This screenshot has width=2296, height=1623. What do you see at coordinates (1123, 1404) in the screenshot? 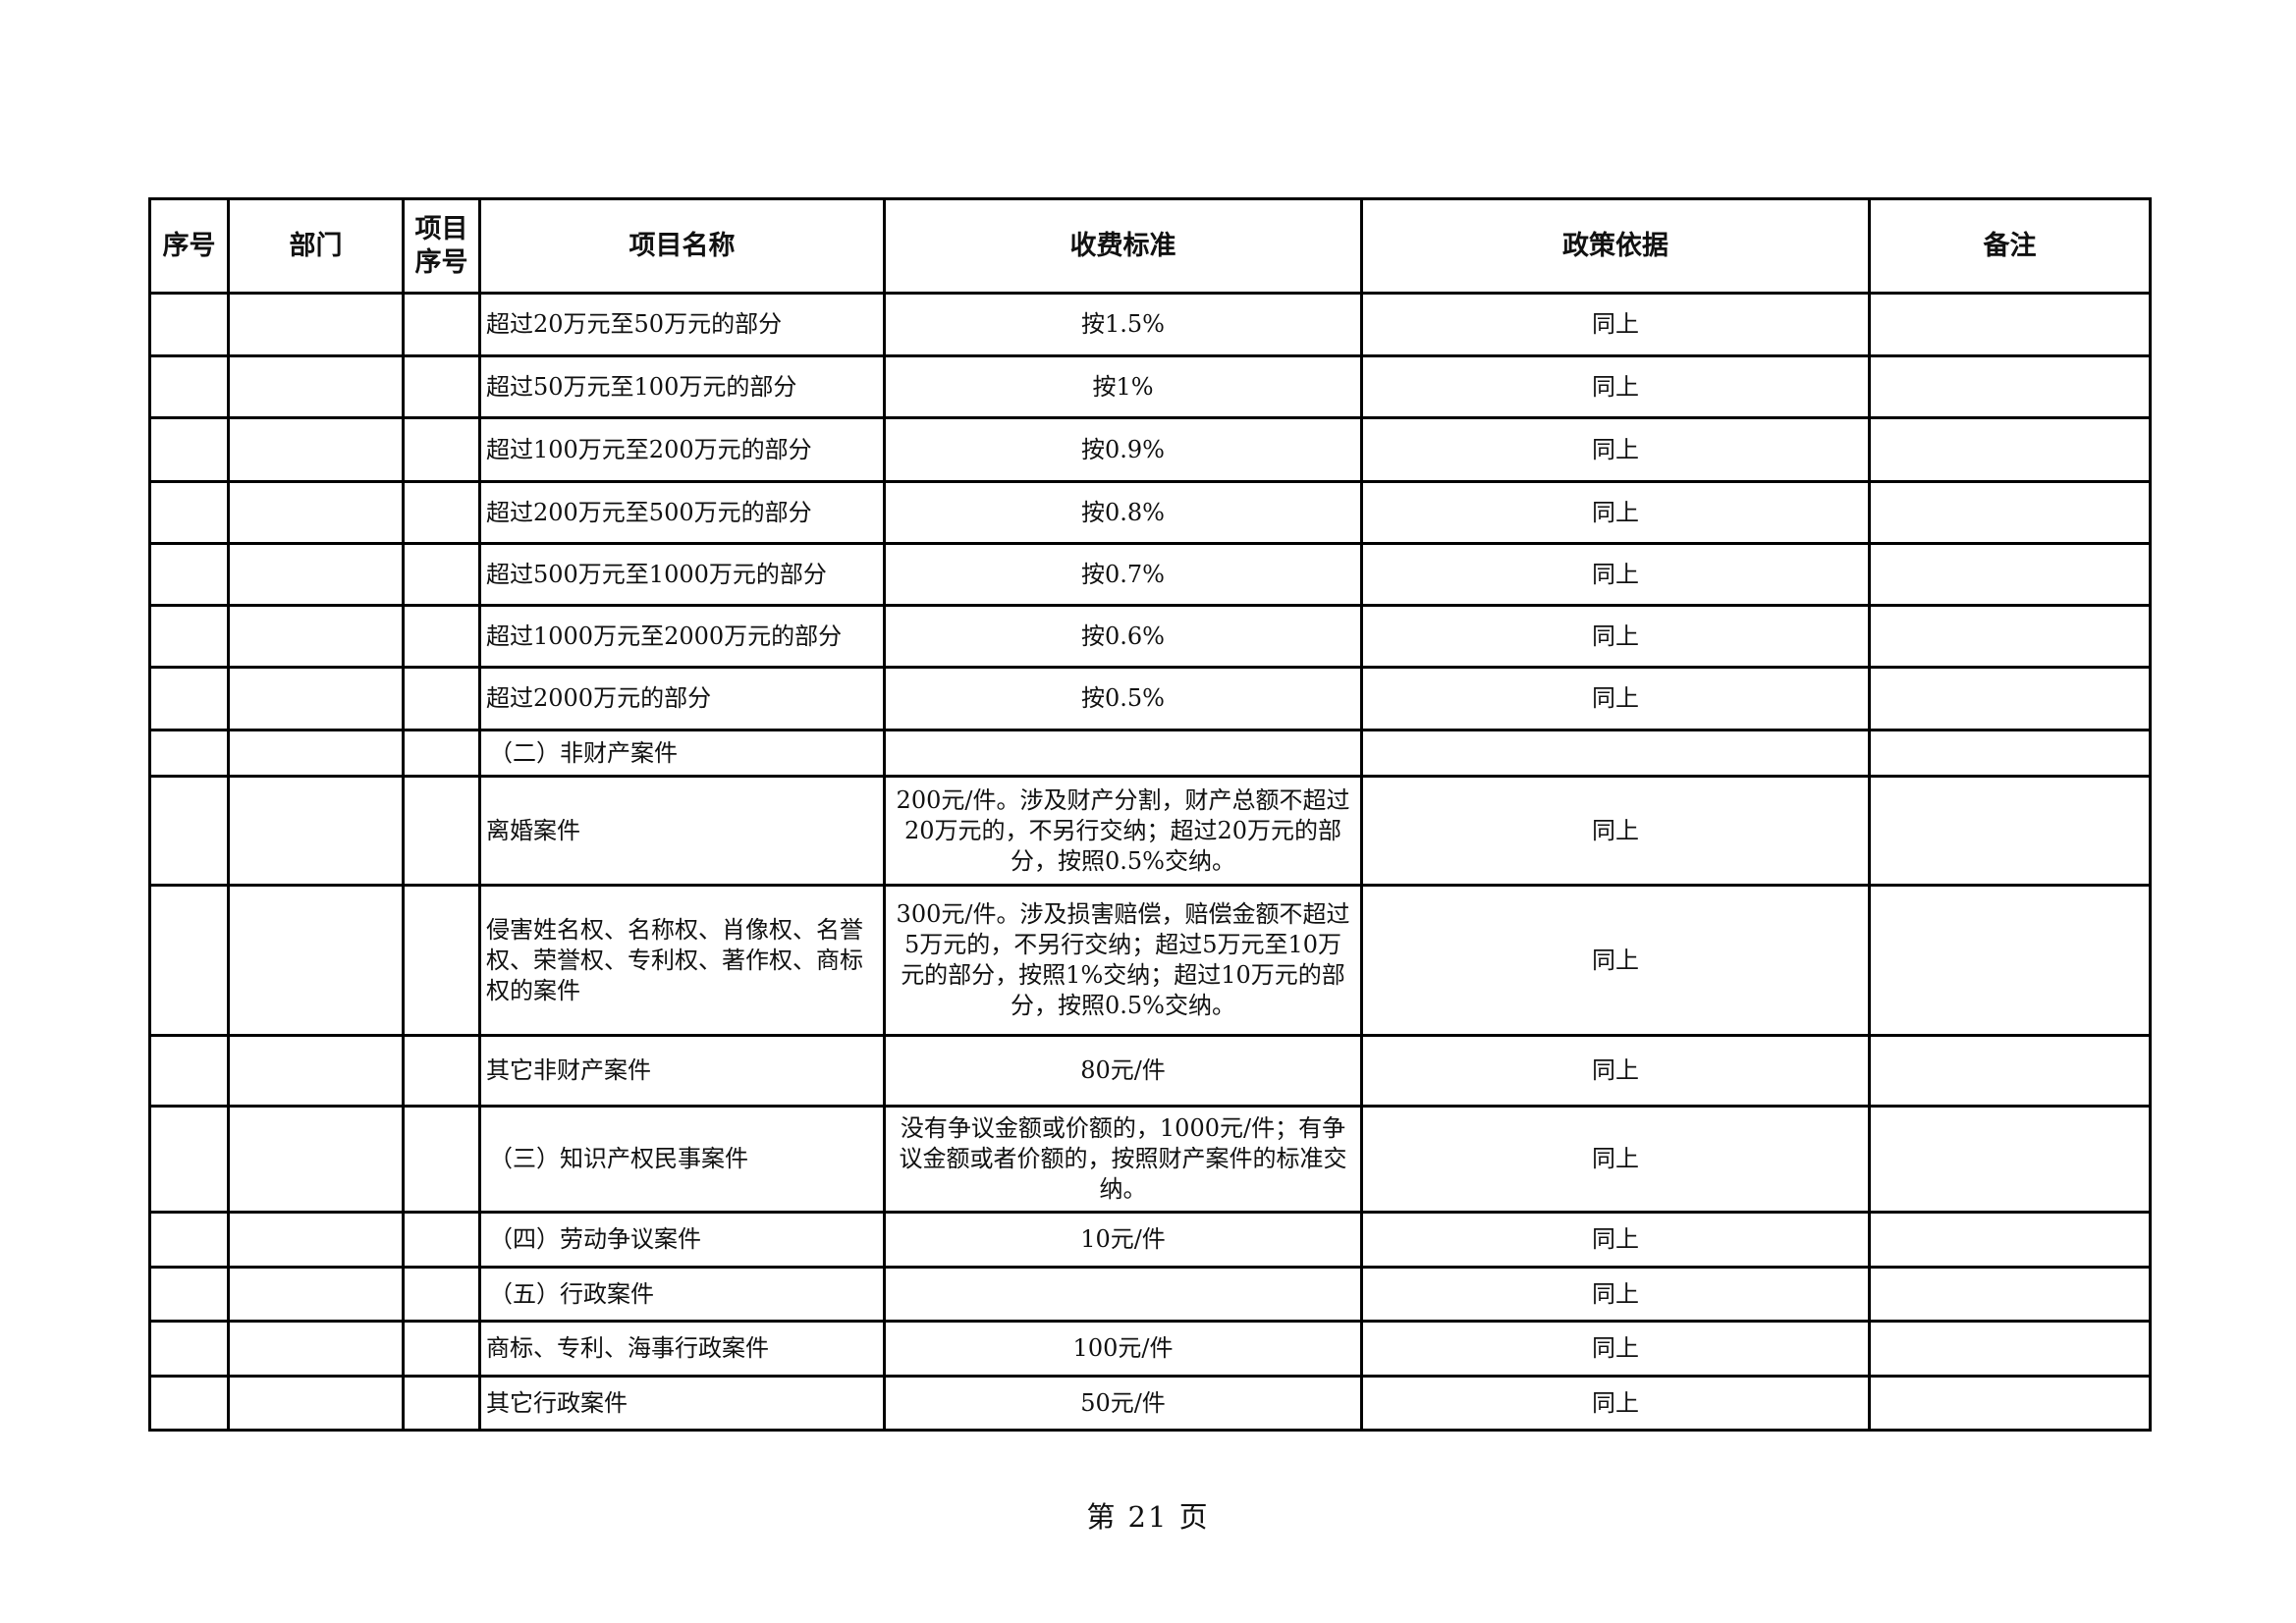
I see `fee-standard-cell: 50元/件` at bounding box center [1123, 1404].